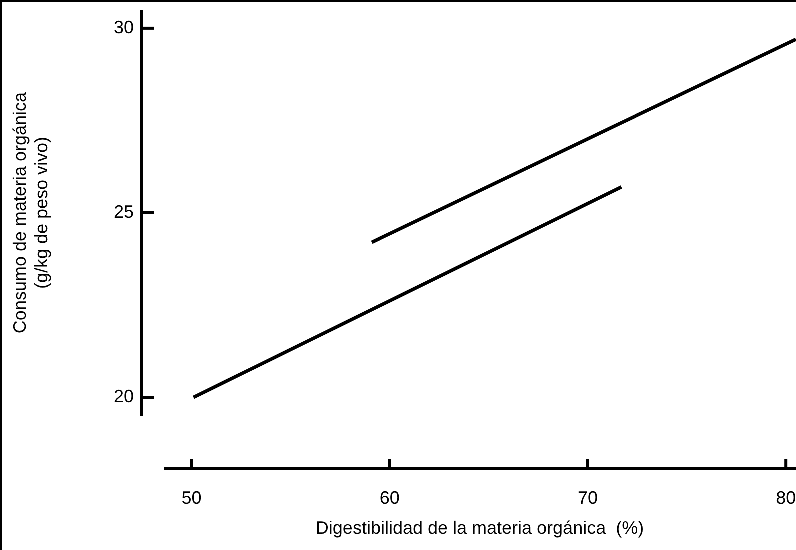 This screenshot has height=550, width=796. What do you see at coordinates (390, 498) in the screenshot?
I see `x-tick-label: 60` at bounding box center [390, 498].